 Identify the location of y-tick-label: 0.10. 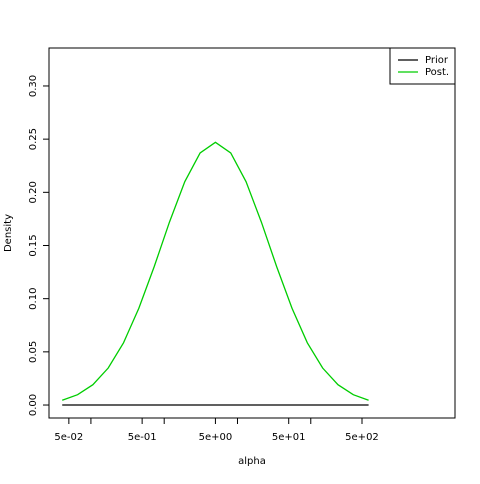
(33, 299).